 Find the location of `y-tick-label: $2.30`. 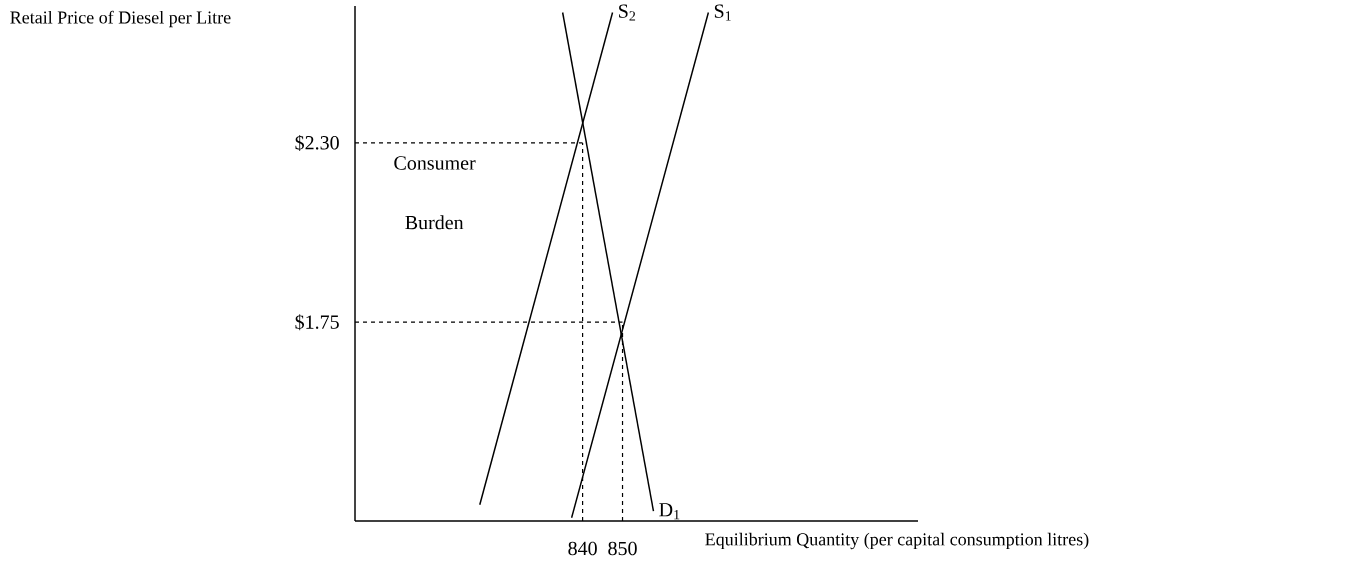

y-tick-label: $2.30 is located at coordinates (317, 142).